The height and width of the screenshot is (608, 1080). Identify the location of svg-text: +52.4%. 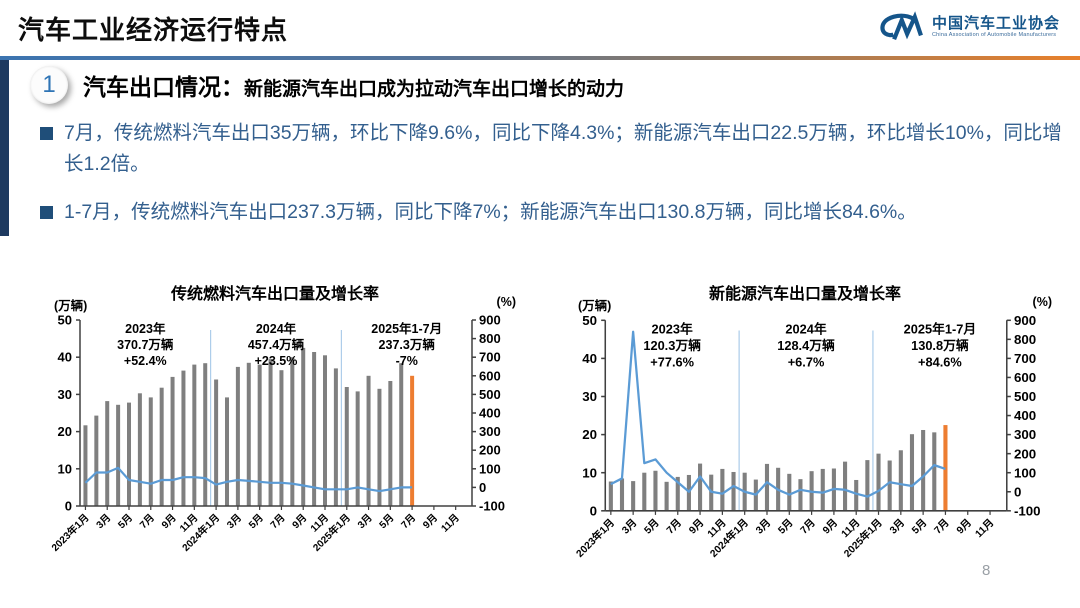
(145, 361).